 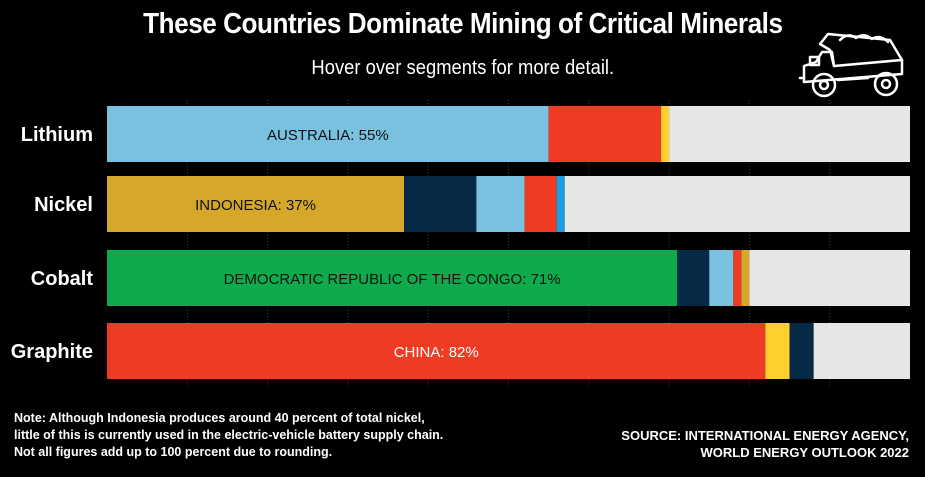 I want to click on mining-dump-truck-icon, so click(x=851, y=65).